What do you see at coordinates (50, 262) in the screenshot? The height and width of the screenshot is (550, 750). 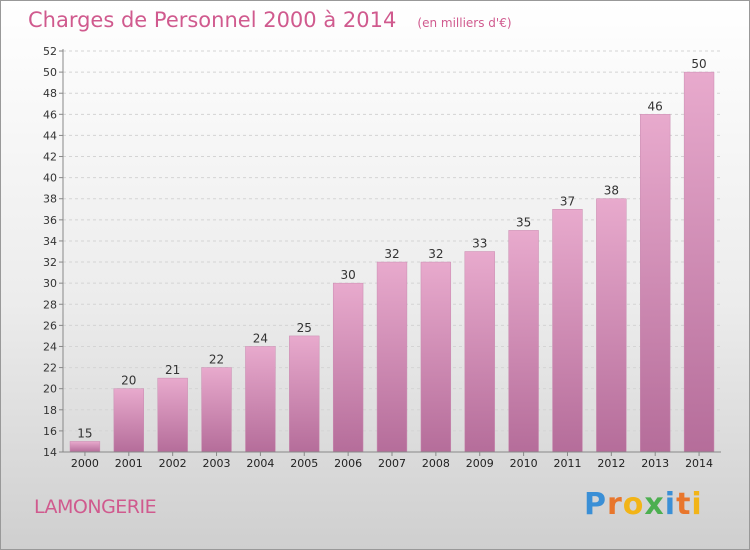 I see `y-tick-label: 32` at bounding box center [50, 262].